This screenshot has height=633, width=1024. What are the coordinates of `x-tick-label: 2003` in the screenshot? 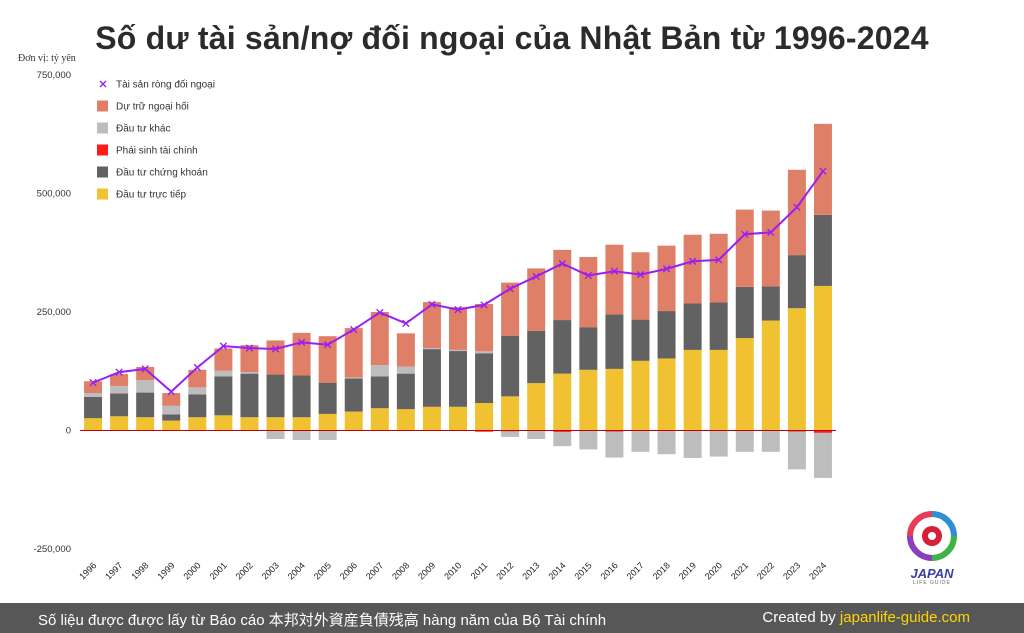 It's located at (270, 570).